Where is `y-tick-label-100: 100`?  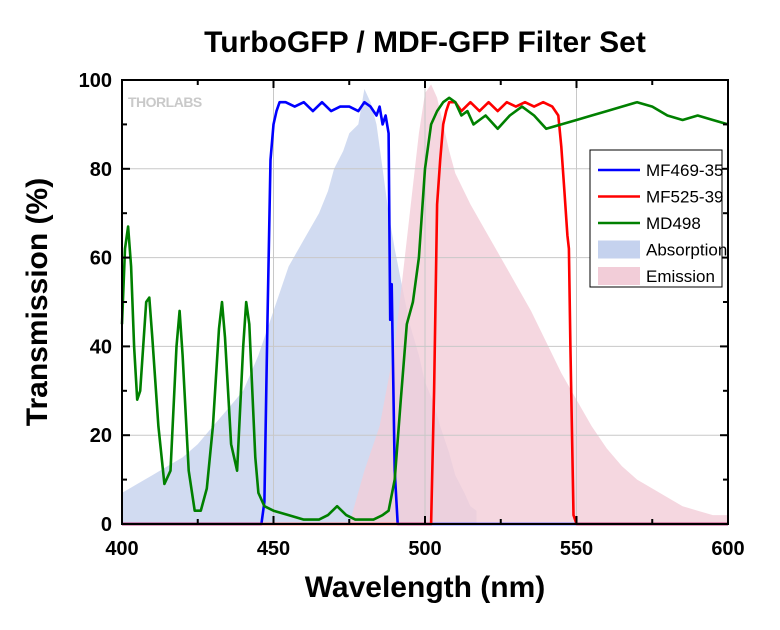
y-tick-label-100: 100 is located at coordinates (95, 81).